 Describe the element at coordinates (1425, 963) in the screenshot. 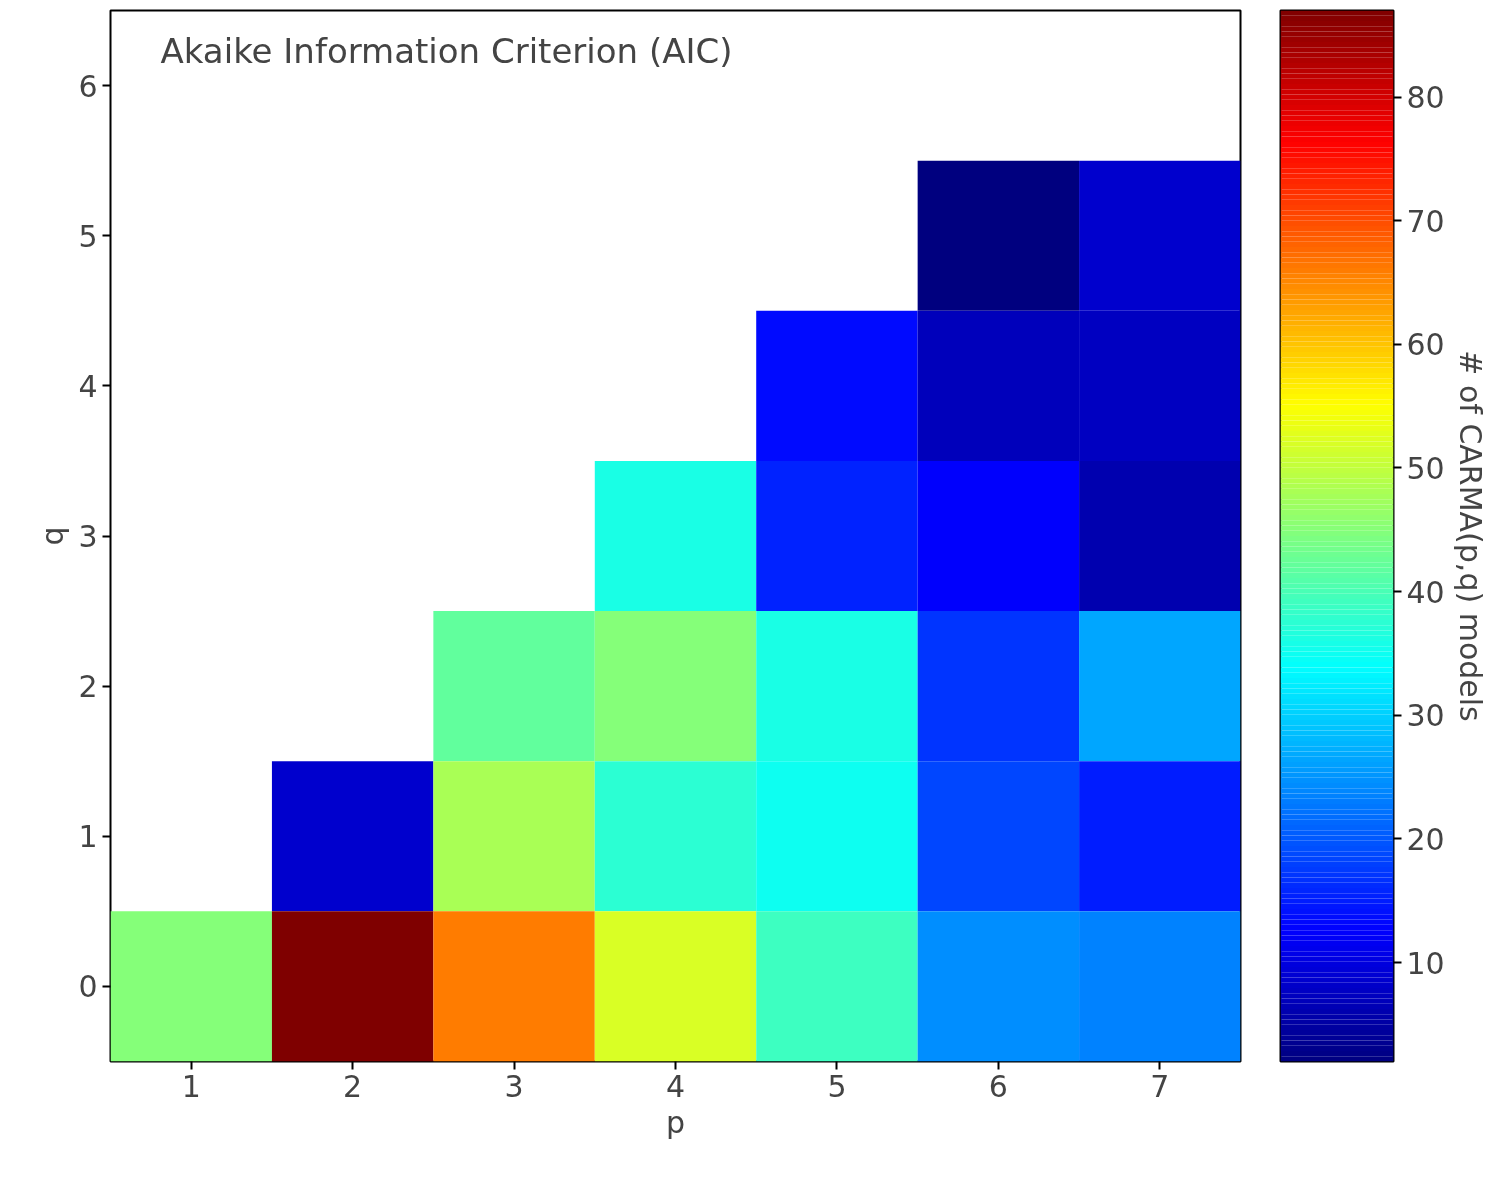

I see `color-bar-label: 10` at that location.